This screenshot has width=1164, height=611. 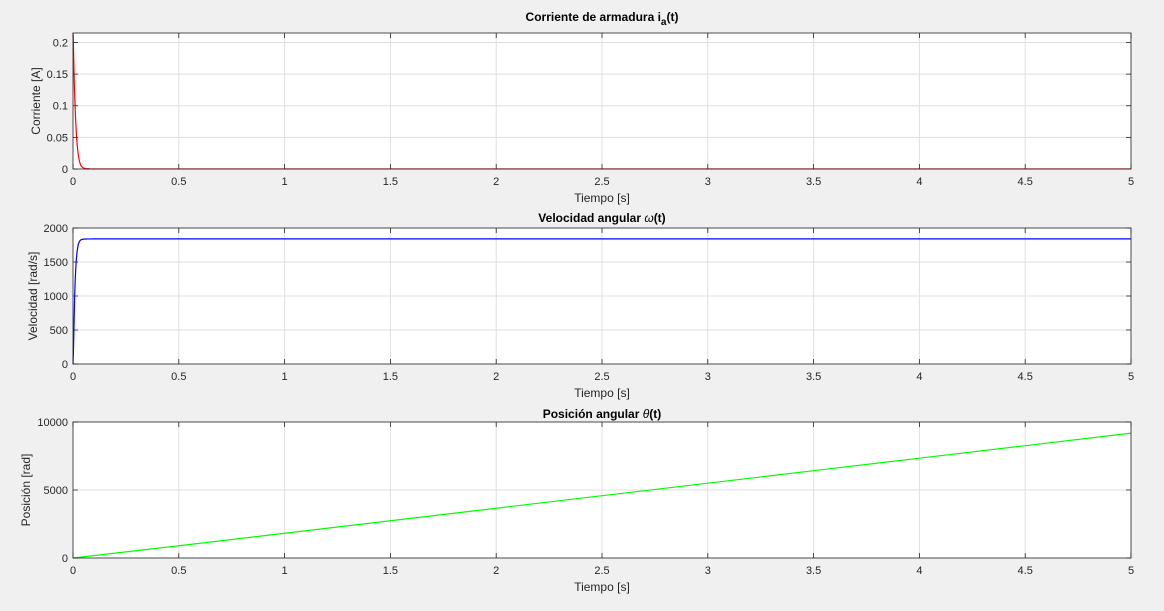 I want to click on y-tick-label: 0.2, so click(x=60, y=43).